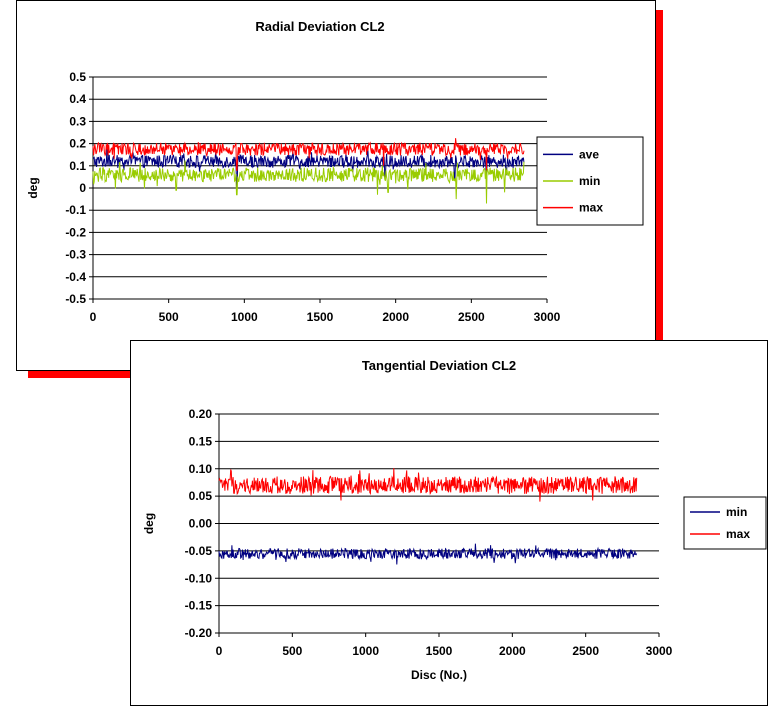  I want to click on y-tick-label: -0.10, so click(199, 578).